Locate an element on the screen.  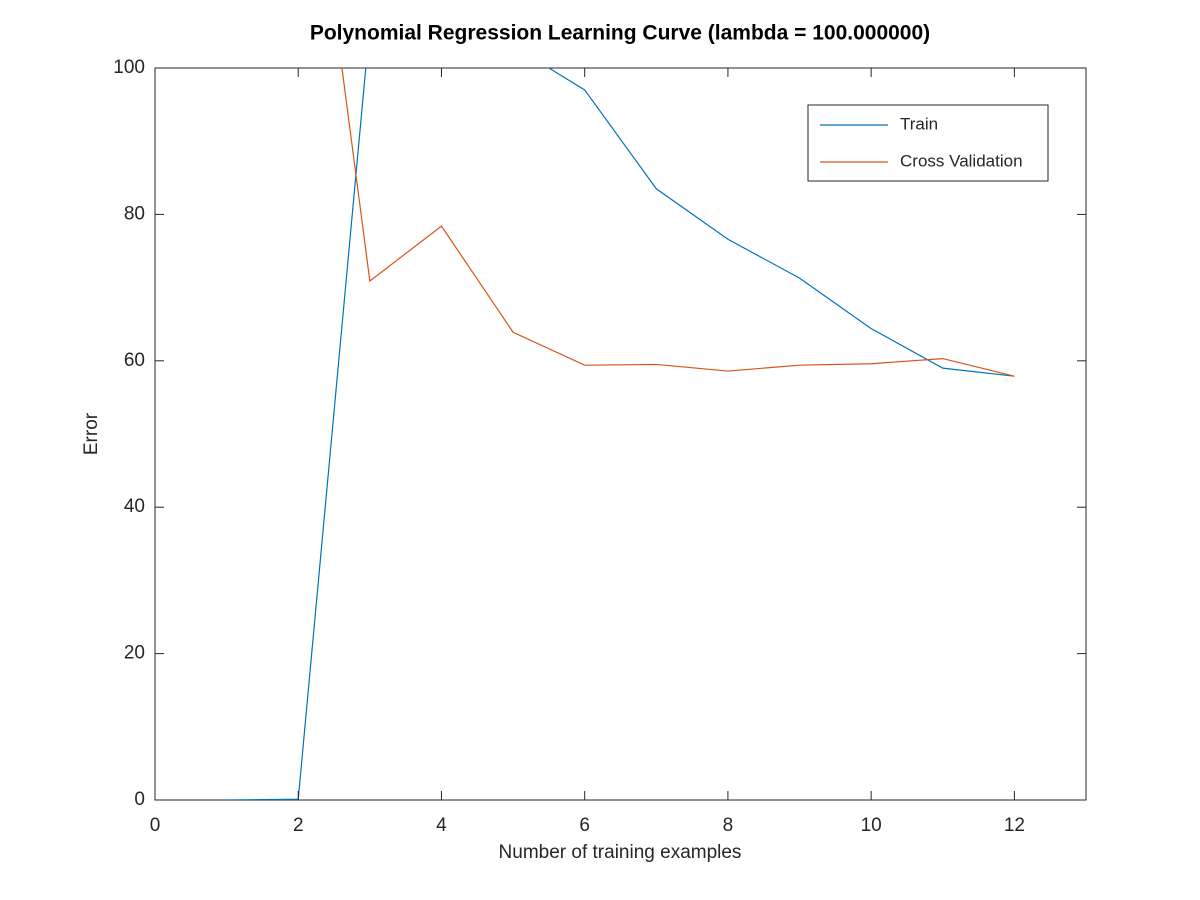
y-tick-label: 20 is located at coordinates (134, 653).